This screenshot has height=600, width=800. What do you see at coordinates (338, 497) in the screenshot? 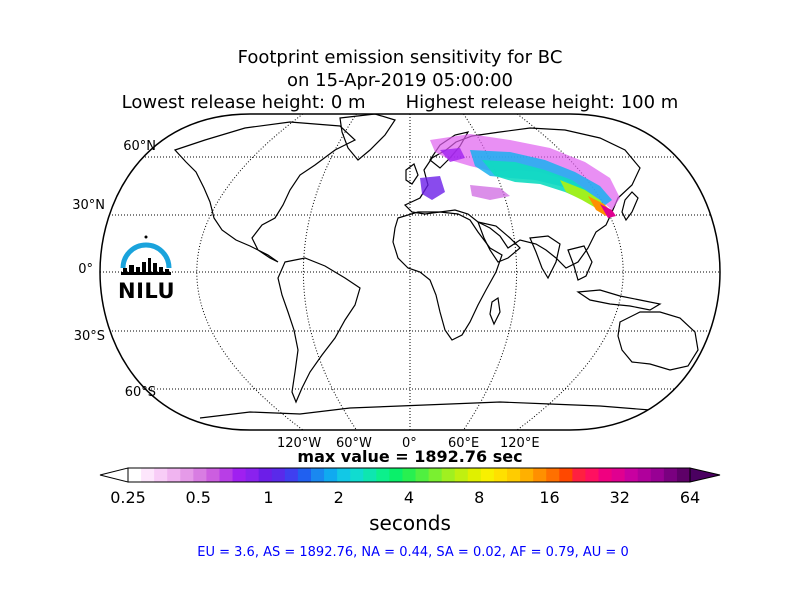
I see `colorbar-tick-label: 2` at bounding box center [338, 497].